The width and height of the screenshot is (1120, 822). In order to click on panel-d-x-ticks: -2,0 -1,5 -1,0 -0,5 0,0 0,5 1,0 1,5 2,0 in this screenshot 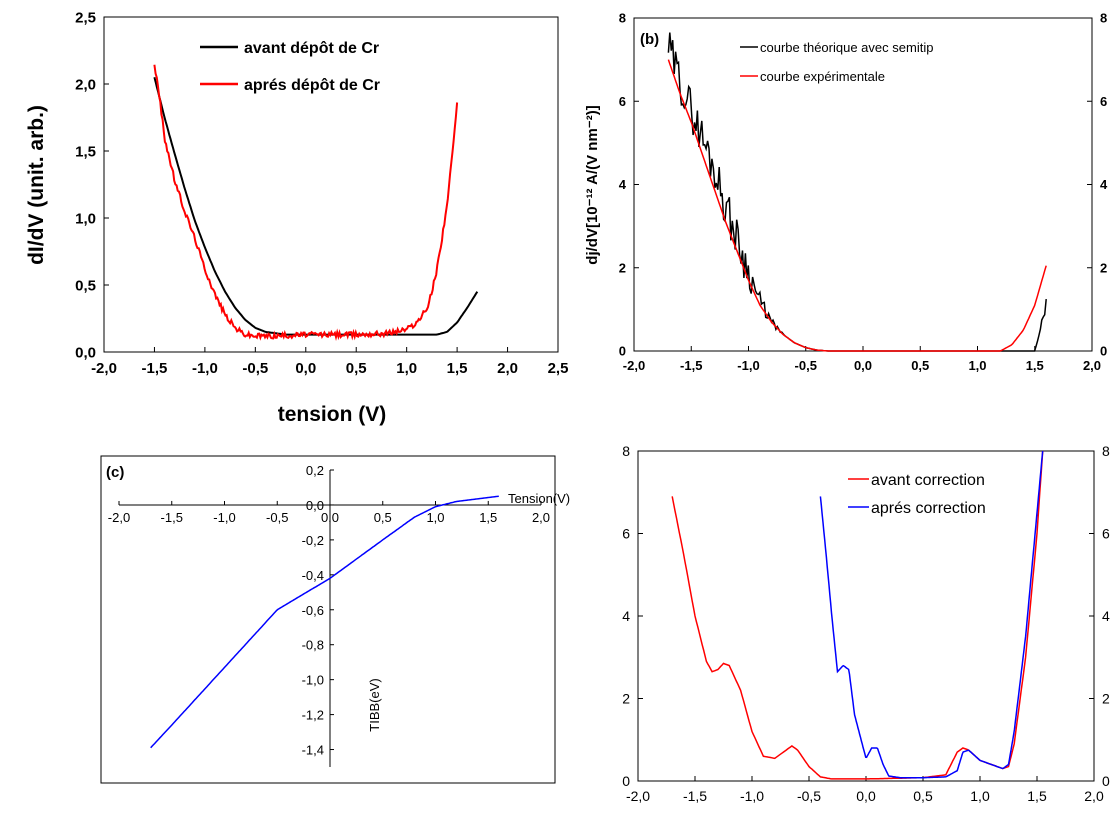, I will do `click(865, 790)`.